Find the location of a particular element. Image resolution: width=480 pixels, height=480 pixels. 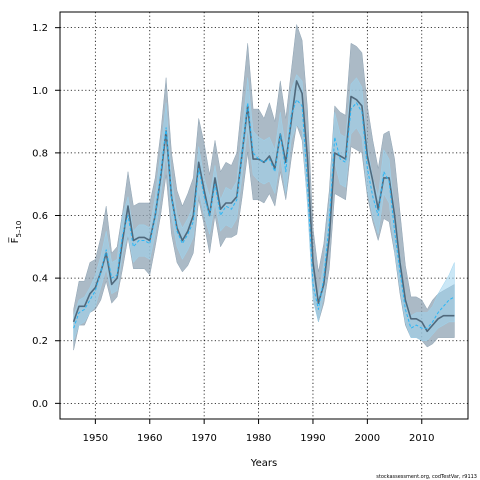

credit-text: stockassessment.org, codTestVar, r9113 is located at coordinates (426, 477).